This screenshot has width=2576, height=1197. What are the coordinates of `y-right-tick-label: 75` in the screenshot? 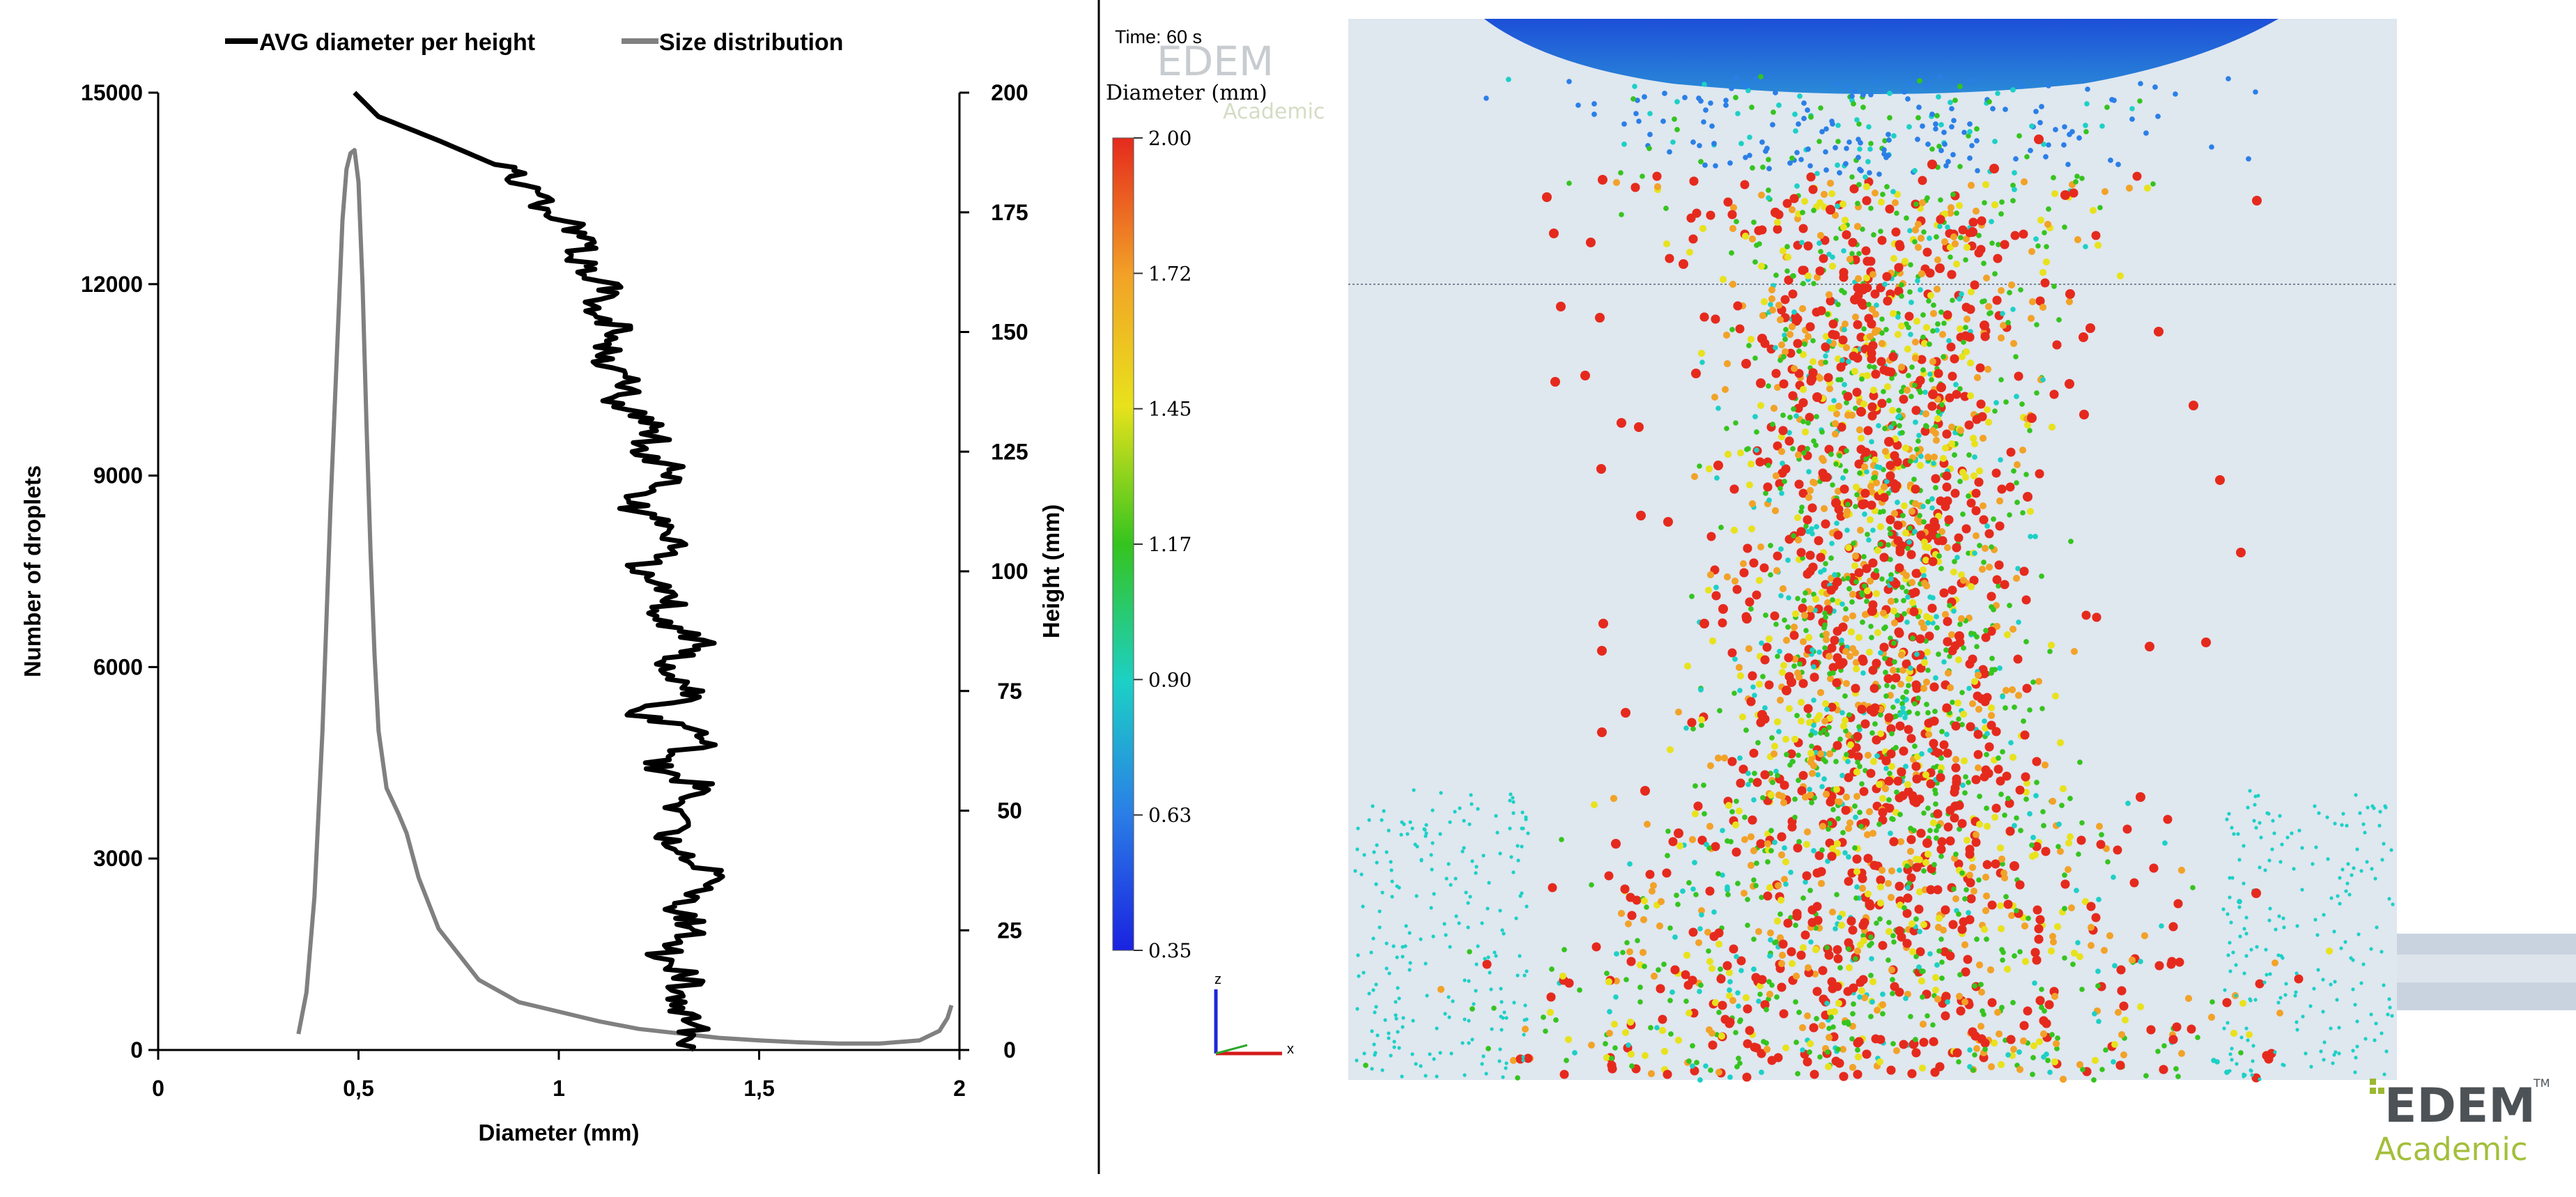 It's located at (1009, 691).